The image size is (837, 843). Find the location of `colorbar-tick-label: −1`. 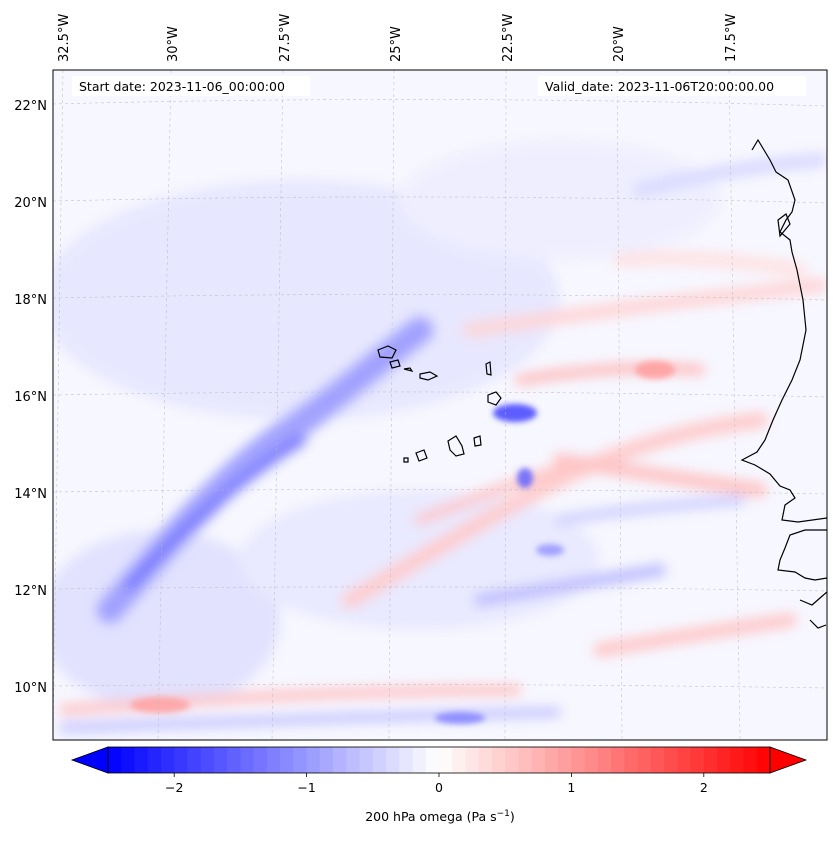

colorbar-tick-label: −1 is located at coordinates (306, 787).